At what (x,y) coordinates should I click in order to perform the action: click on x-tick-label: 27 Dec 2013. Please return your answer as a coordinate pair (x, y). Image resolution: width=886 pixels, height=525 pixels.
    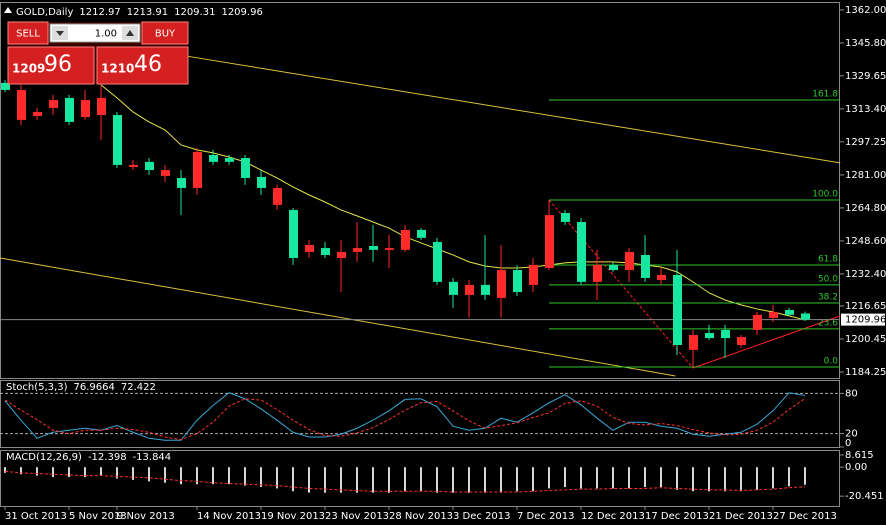
    Looking at the image, I should click on (805, 516).